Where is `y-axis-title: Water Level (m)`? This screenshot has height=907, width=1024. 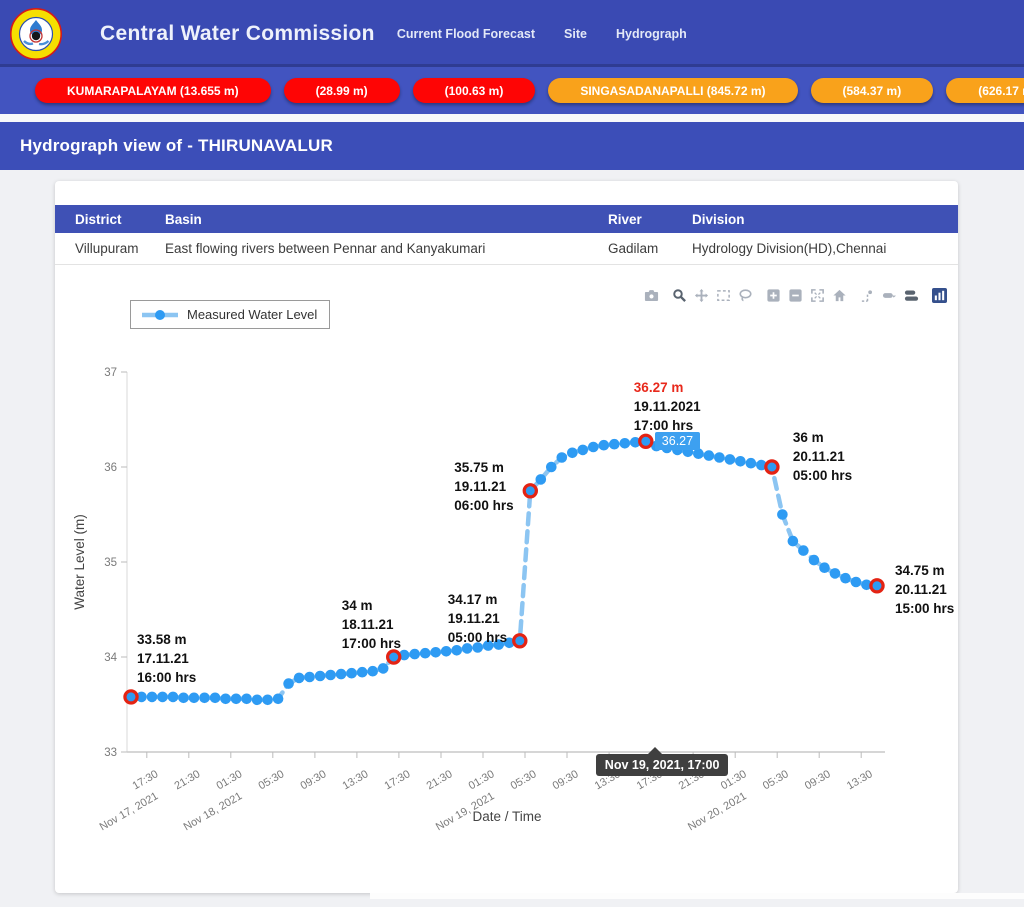
y-axis-title: Water Level (m) is located at coordinates (79, 562).